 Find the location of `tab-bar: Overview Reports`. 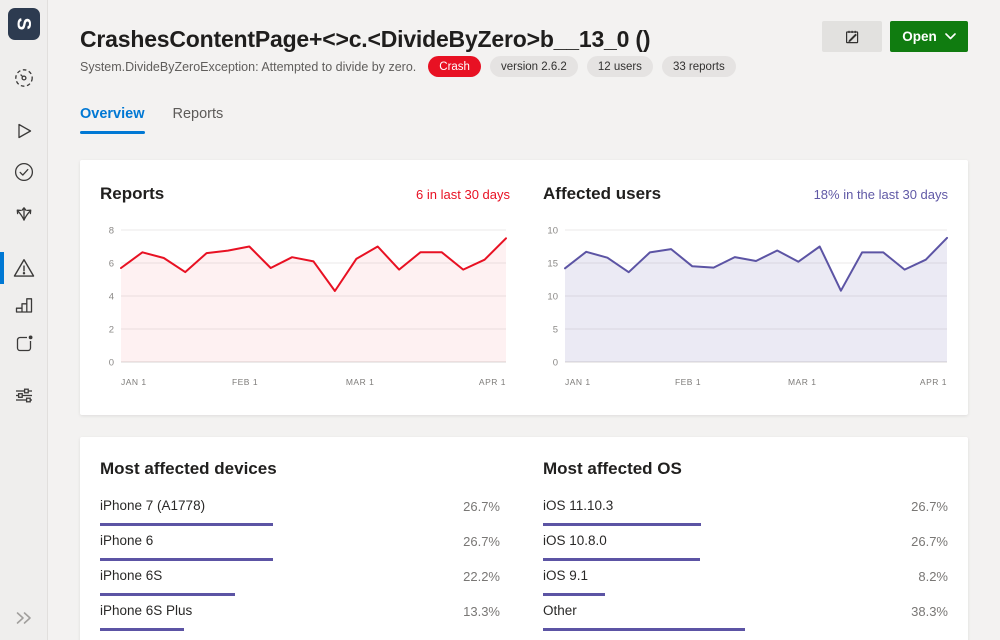

tab-bar: Overview Reports is located at coordinates (151, 120).